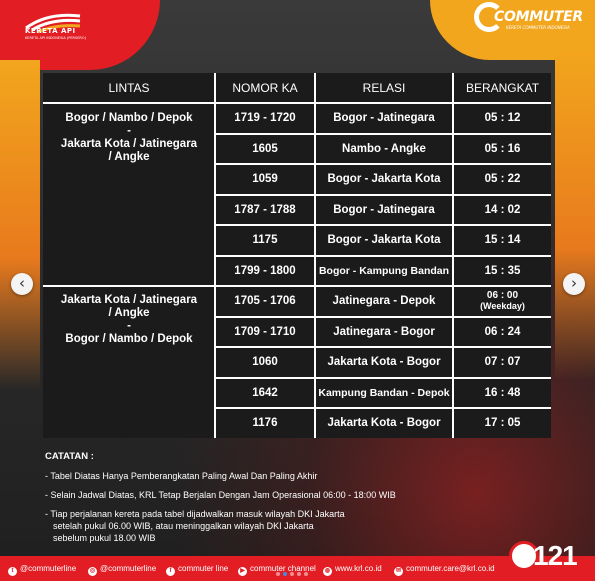  What do you see at coordinates (53, 23) in the screenshot?
I see `kai-logo-icon` at bounding box center [53, 23].